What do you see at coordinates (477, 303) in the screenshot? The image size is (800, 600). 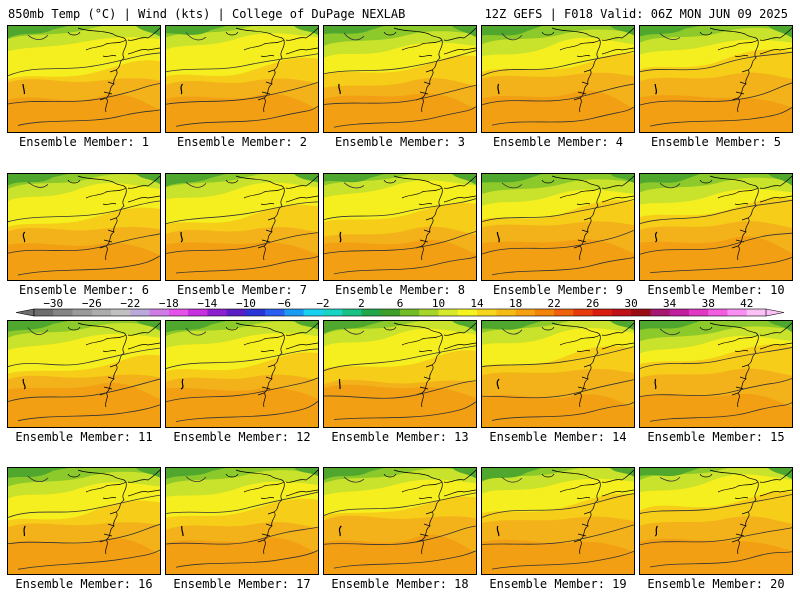 I see `colorbar-tick-label: 14` at bounding box center [477, 303].